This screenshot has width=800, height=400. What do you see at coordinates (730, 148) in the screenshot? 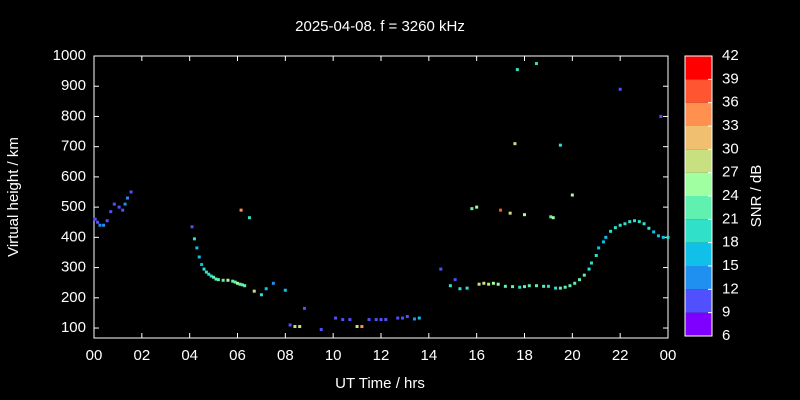
I see `colorbar-tick-label: 30` at bounding box center [730, 148].